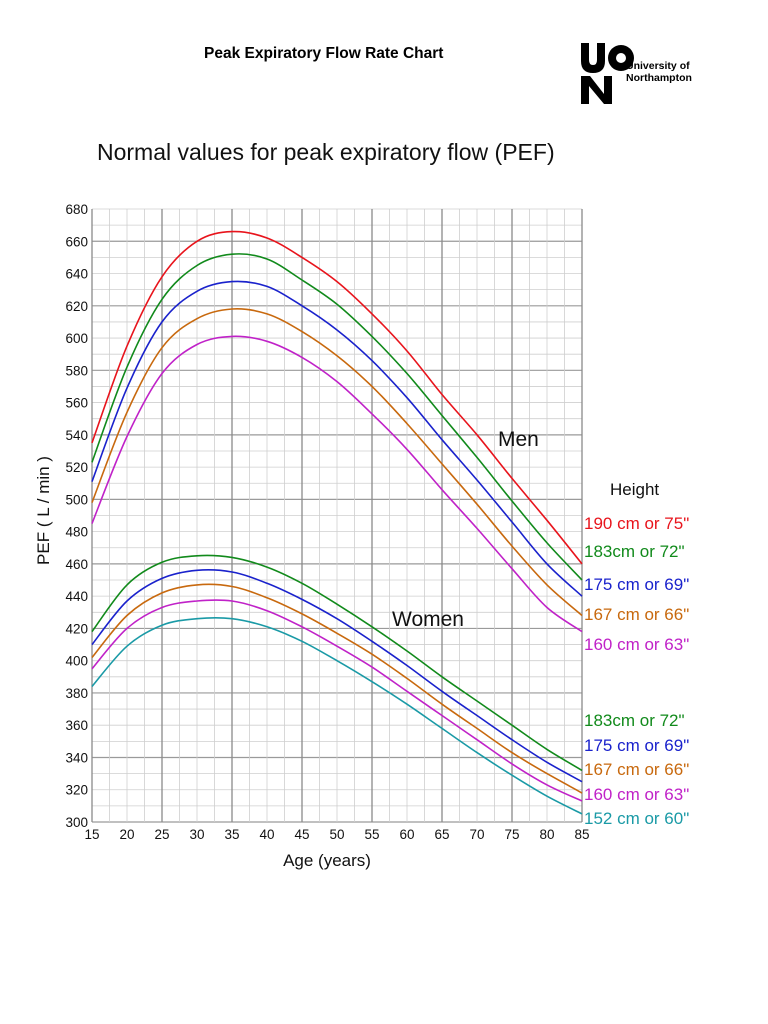 This screenshot has width=768, height=1024. Describe the element at coordinates (658, 66) in the screenshot. I see `logo-text-line1: University of` at that location.